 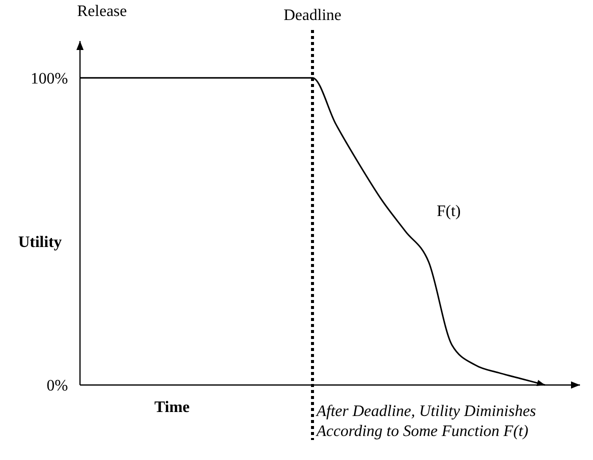 What do you see at coordinates (313, 15) in the screenshot?
I see `text: Deadline` at bounding box center [313, 15].